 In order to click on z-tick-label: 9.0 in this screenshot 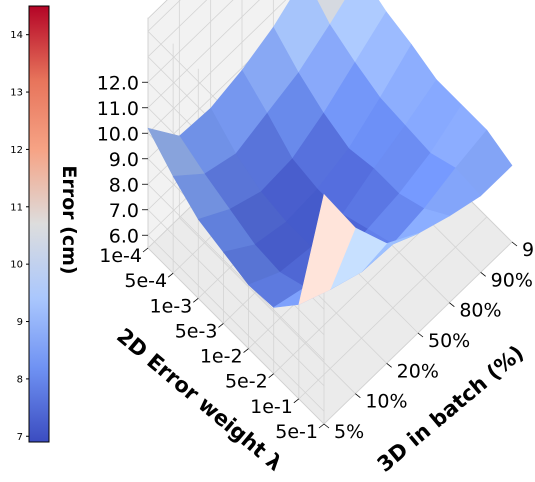, I will do `click(124, 160)`.